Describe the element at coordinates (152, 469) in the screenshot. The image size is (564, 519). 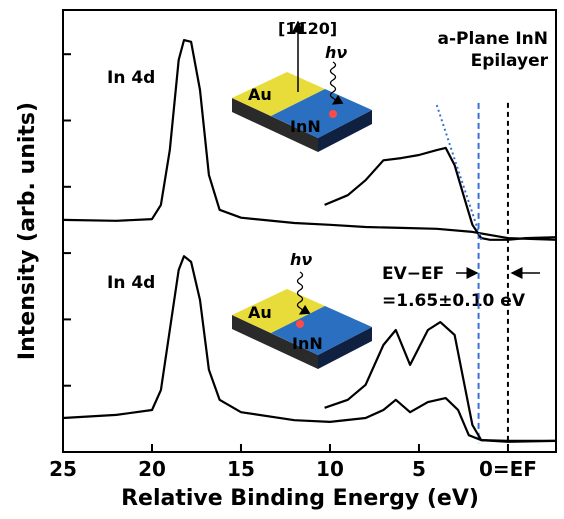
I see `x-tick-label: 20` at that location.